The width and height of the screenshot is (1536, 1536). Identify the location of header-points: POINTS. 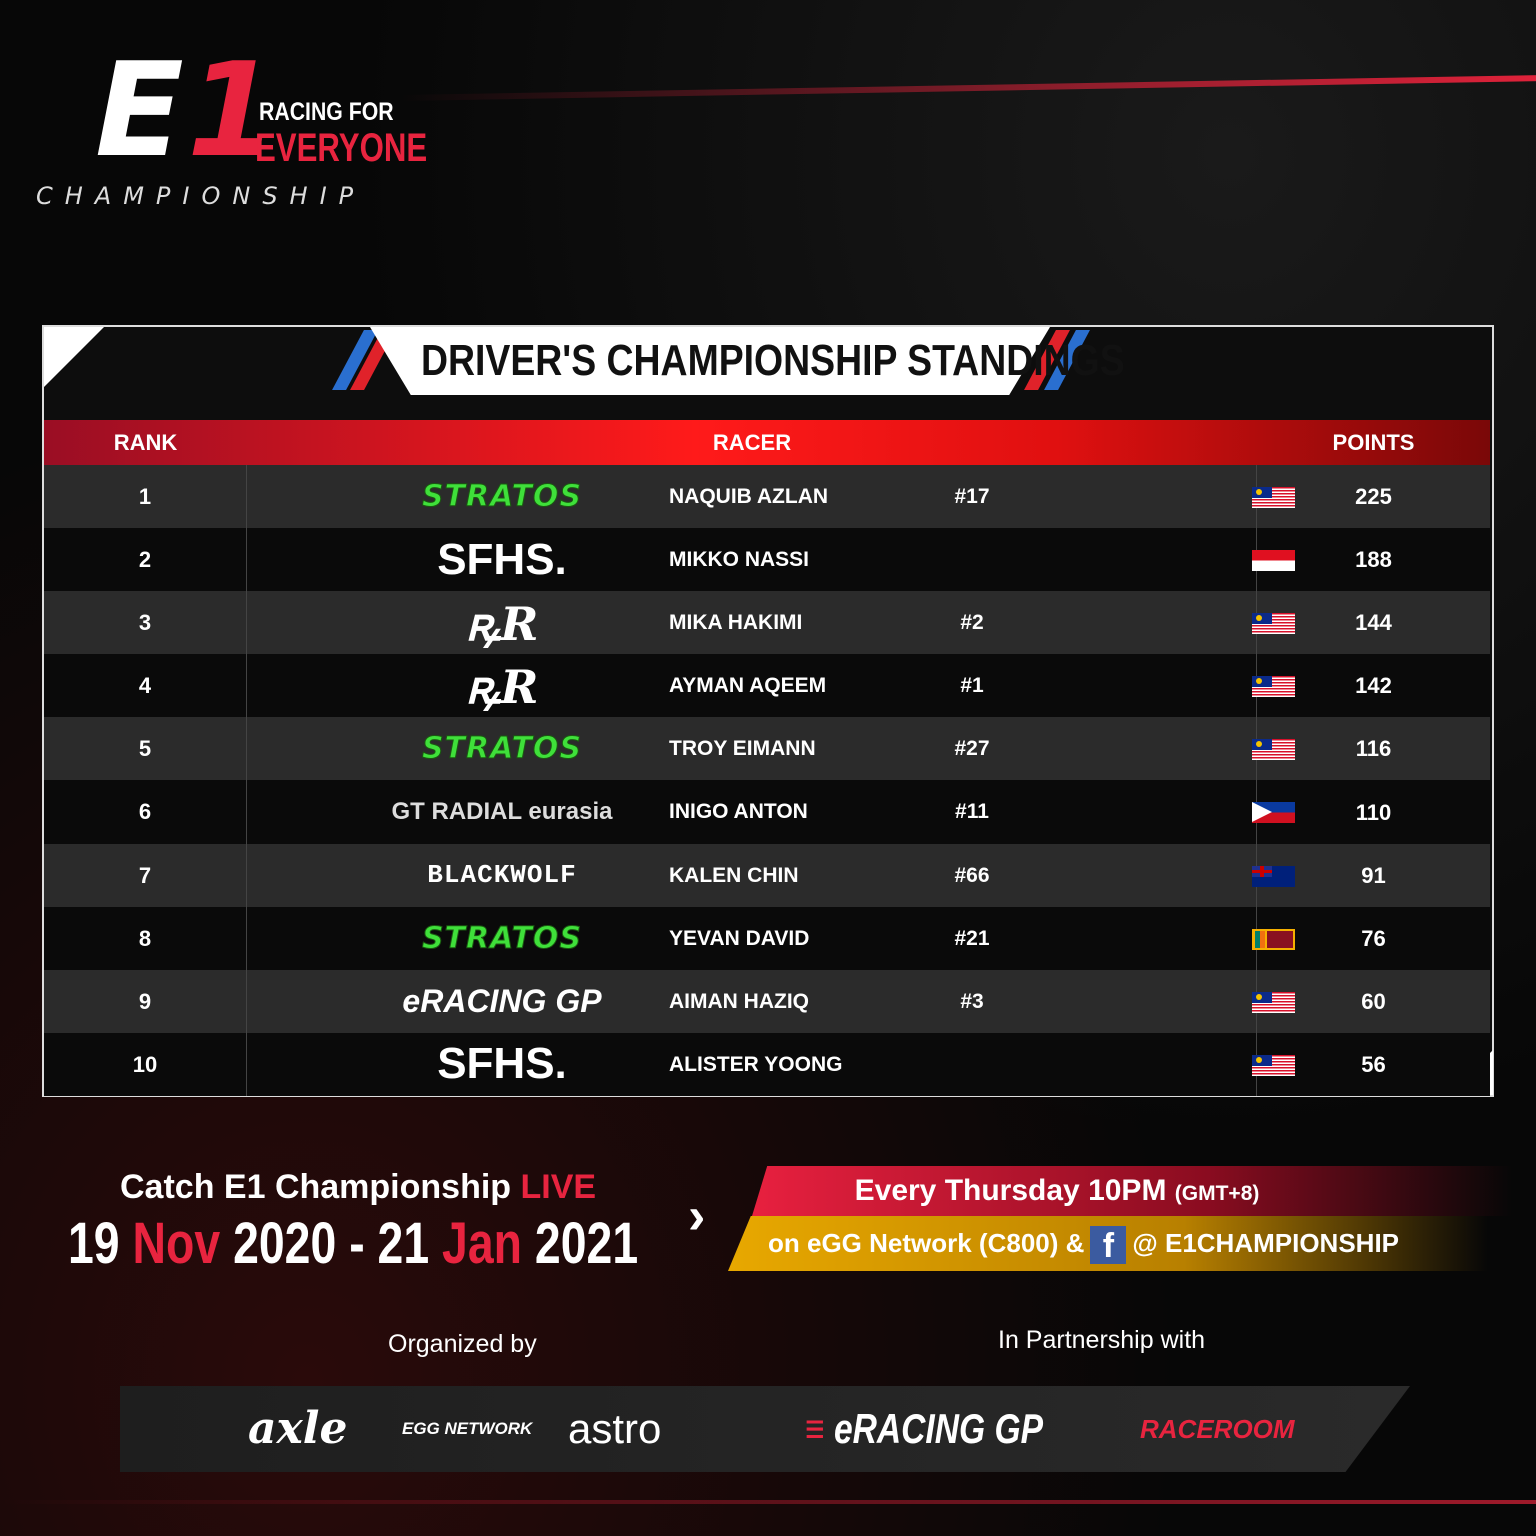
(1373, 442).